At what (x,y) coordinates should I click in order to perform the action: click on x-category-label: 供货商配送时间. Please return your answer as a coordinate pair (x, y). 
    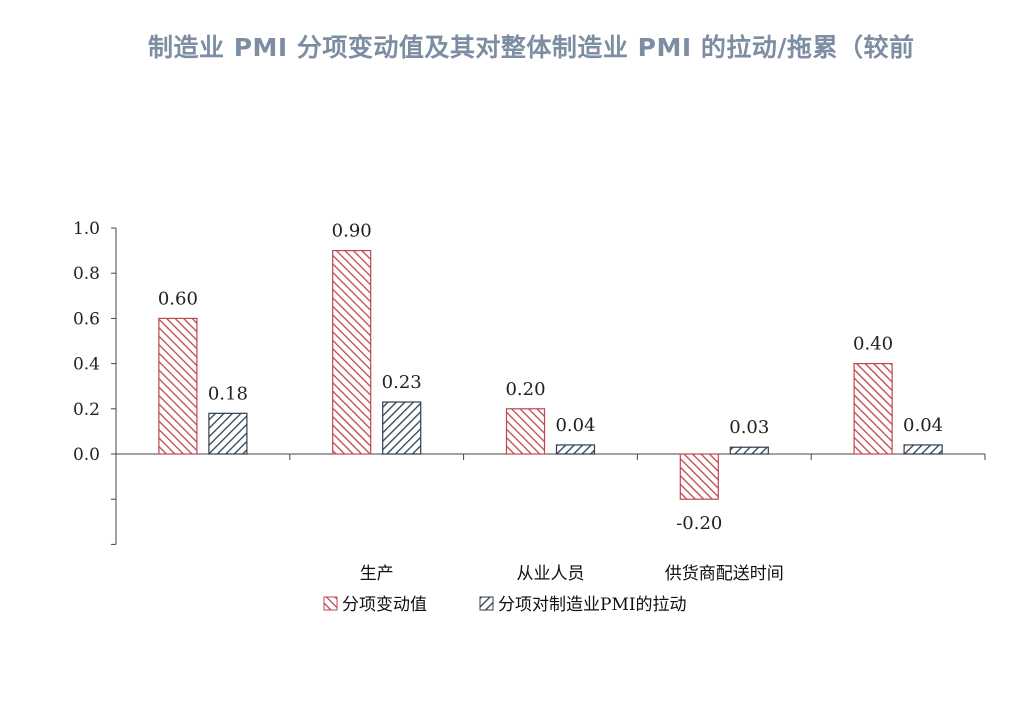
    Looking at the image, I should click on (724, 574).